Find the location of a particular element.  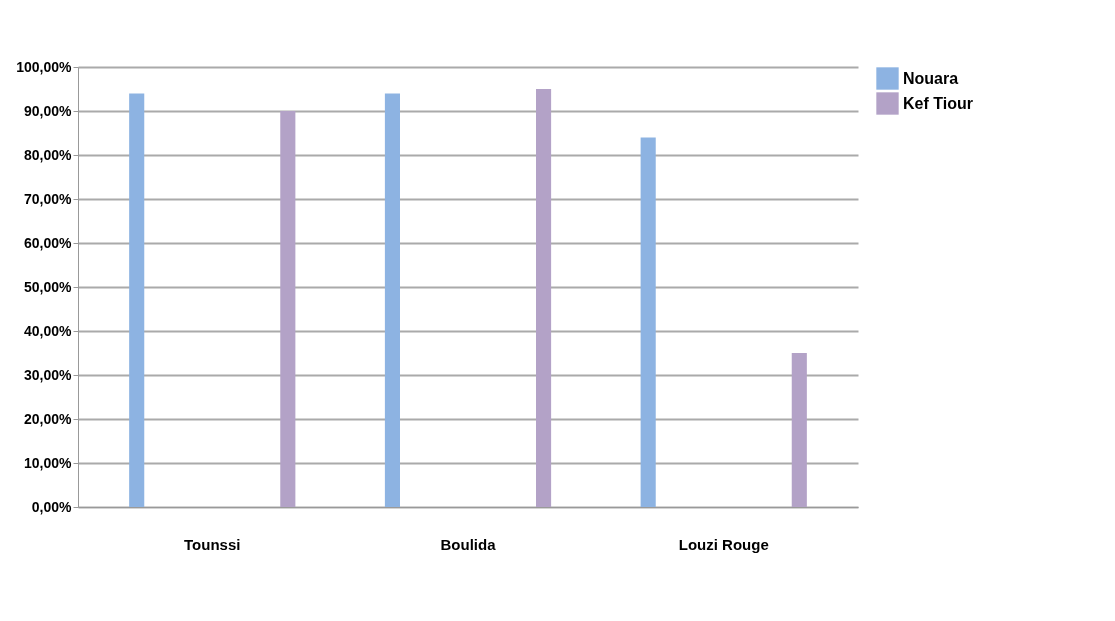

y-tick-label: 90,00% is located at coordinates (48, 110).